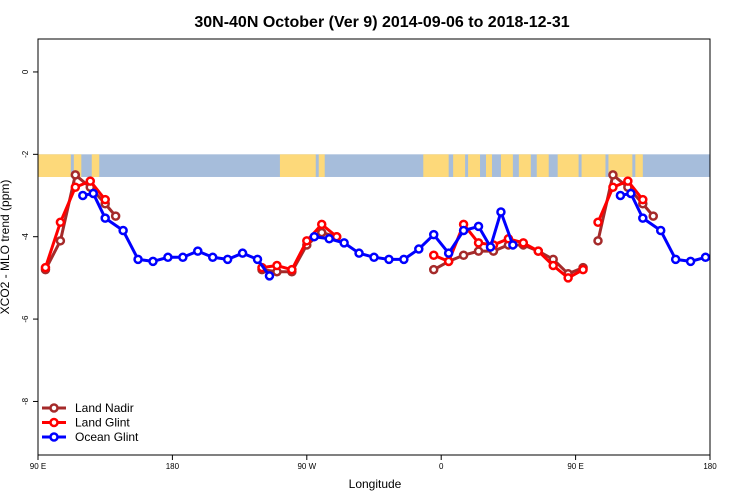  Describe the element at coordinates (6, 247) in the screenshot. I see `y-axis-label: XCO2 - MLO trend (ppm)` at that location.